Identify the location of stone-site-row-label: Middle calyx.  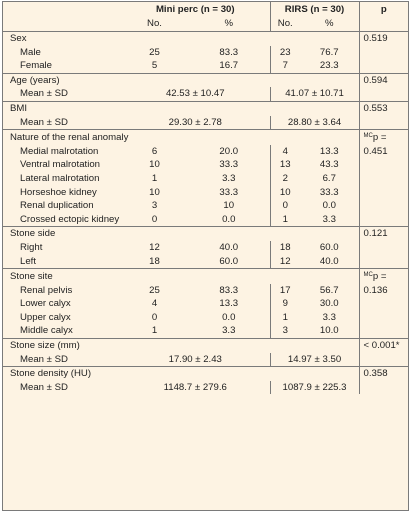
(46, 331).